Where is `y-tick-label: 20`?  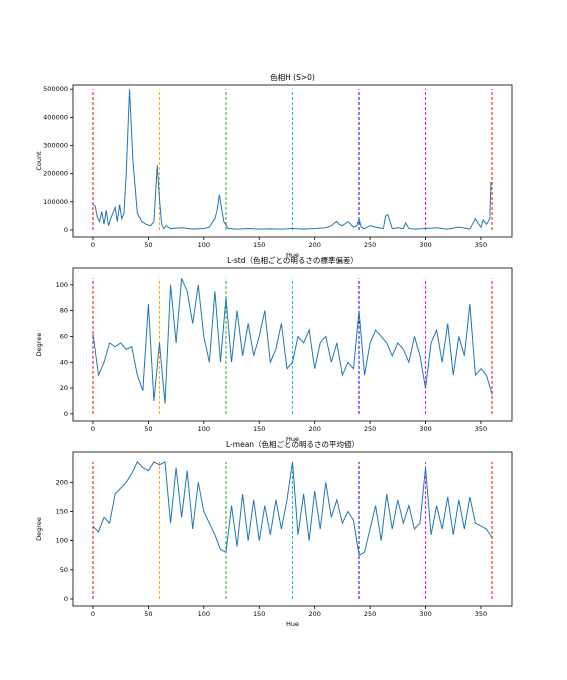
y-tick-label: 20 is located at coordinates (64, 388).